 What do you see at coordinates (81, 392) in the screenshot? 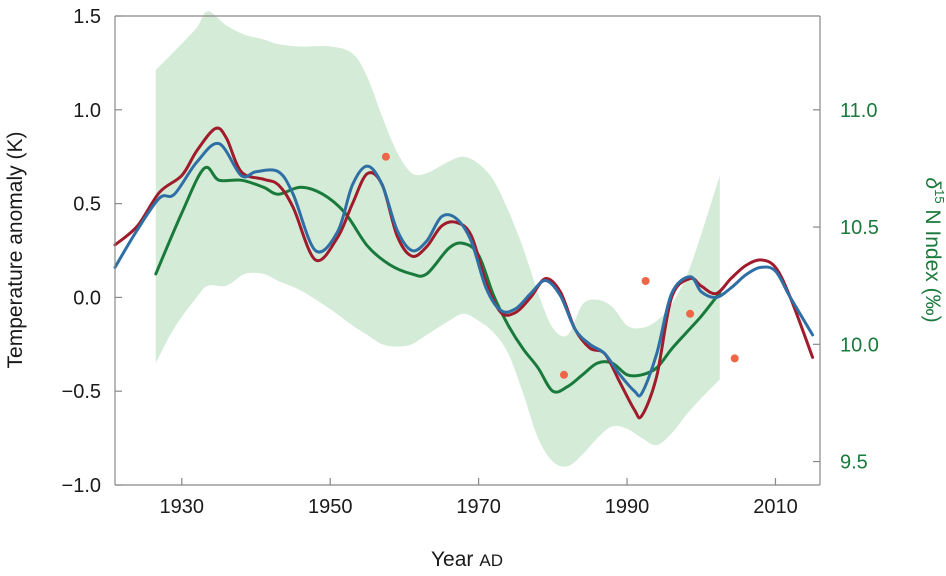
I see `y-left-tick-label: −0.5` at bounding box center [81, 392].